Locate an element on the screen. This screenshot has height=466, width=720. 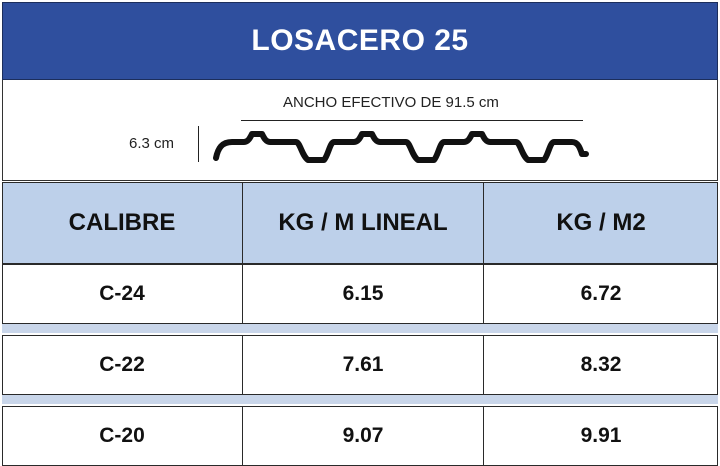
kg-m-lineal-cell: 9.07 is located at coordinates (362, 436).